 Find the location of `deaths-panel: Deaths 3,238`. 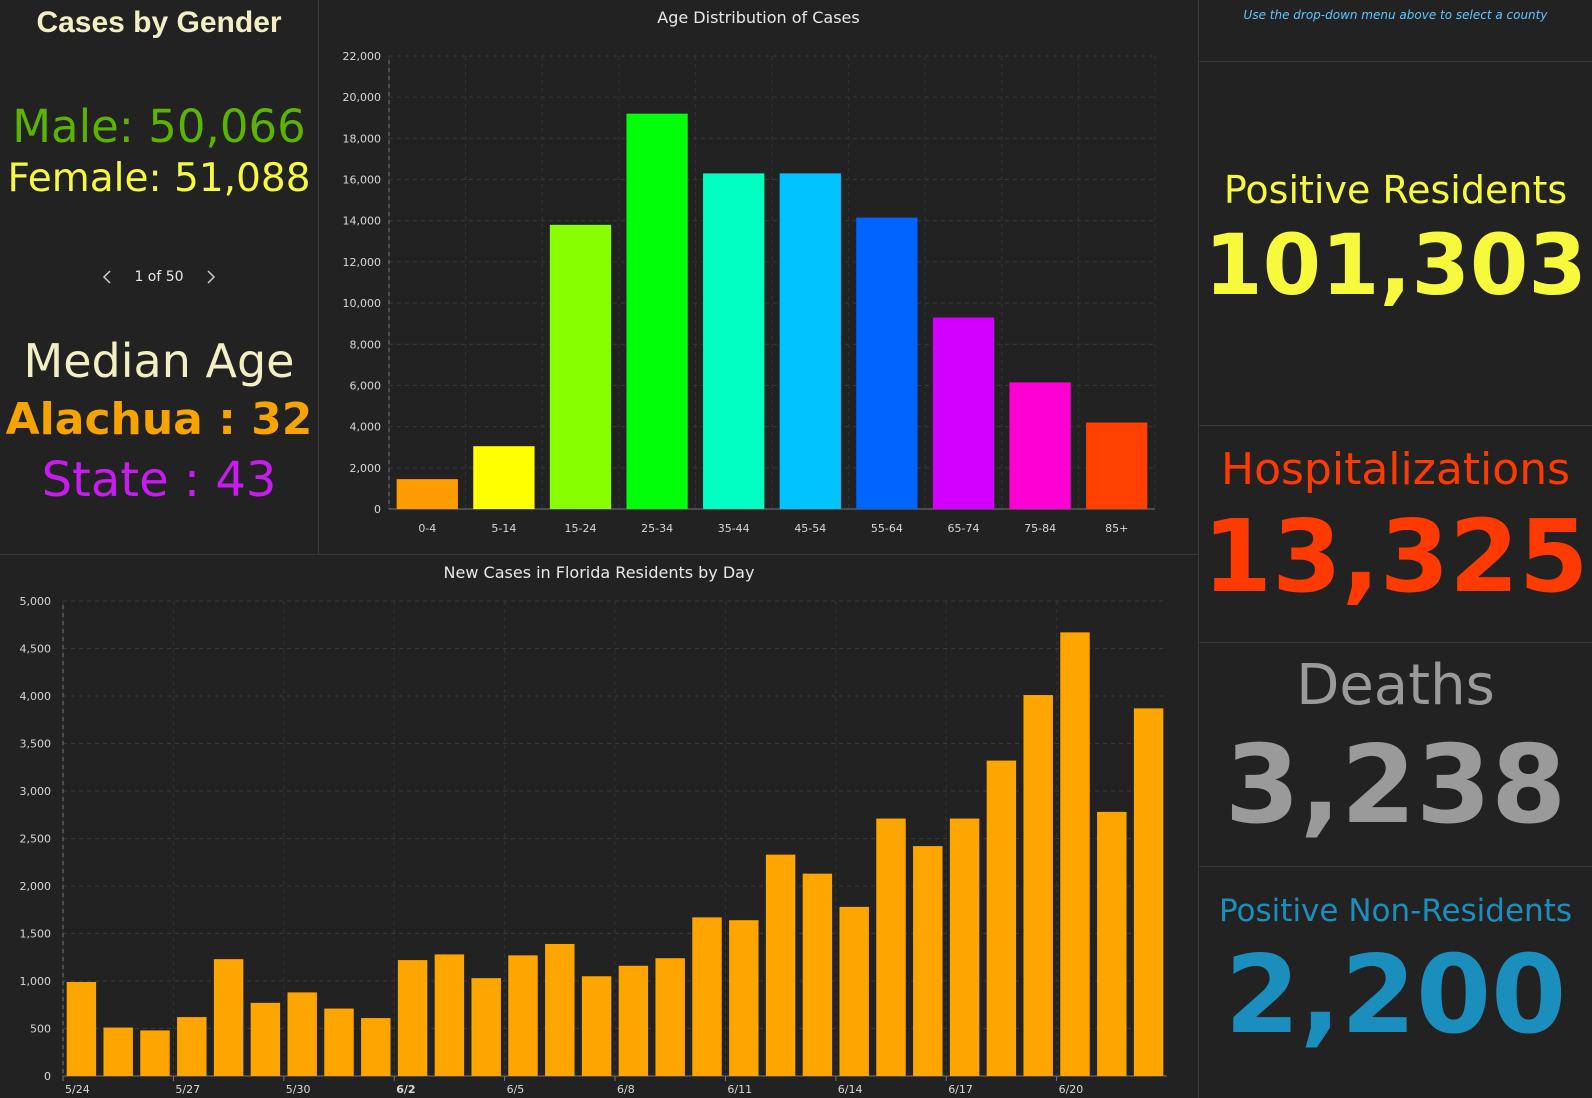

deaths-panel: Deaths 3,238 is located at coordinates (1395, 754).